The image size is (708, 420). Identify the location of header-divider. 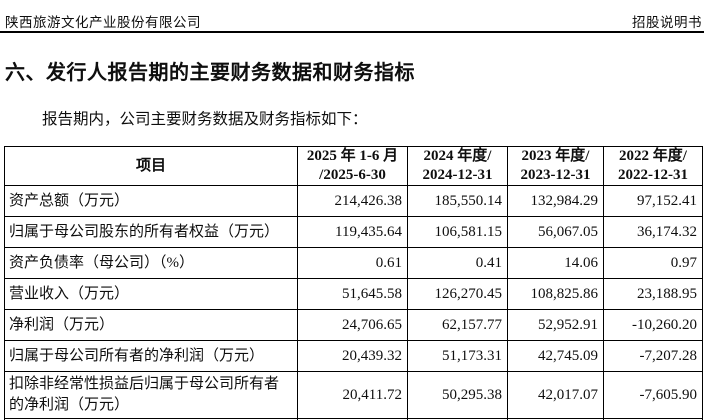
(352, 32).